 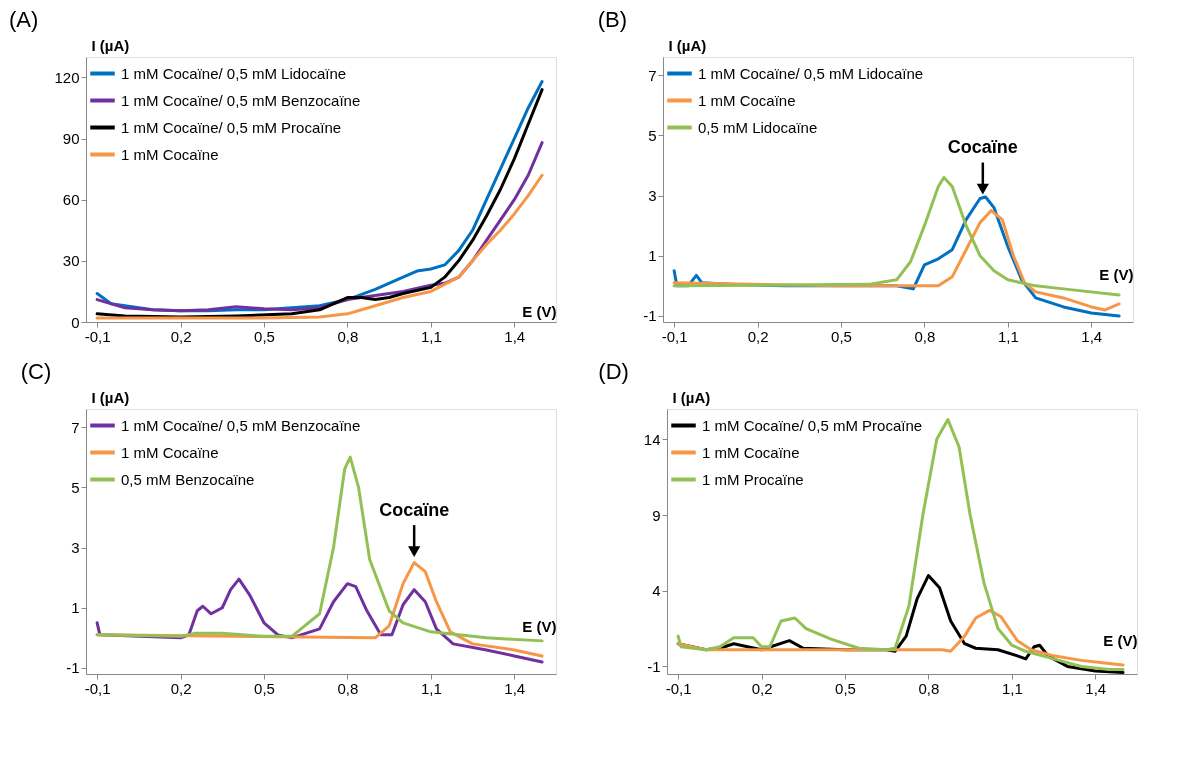 I want to click on y-tick-label: 4, so click(x=656, y=591).